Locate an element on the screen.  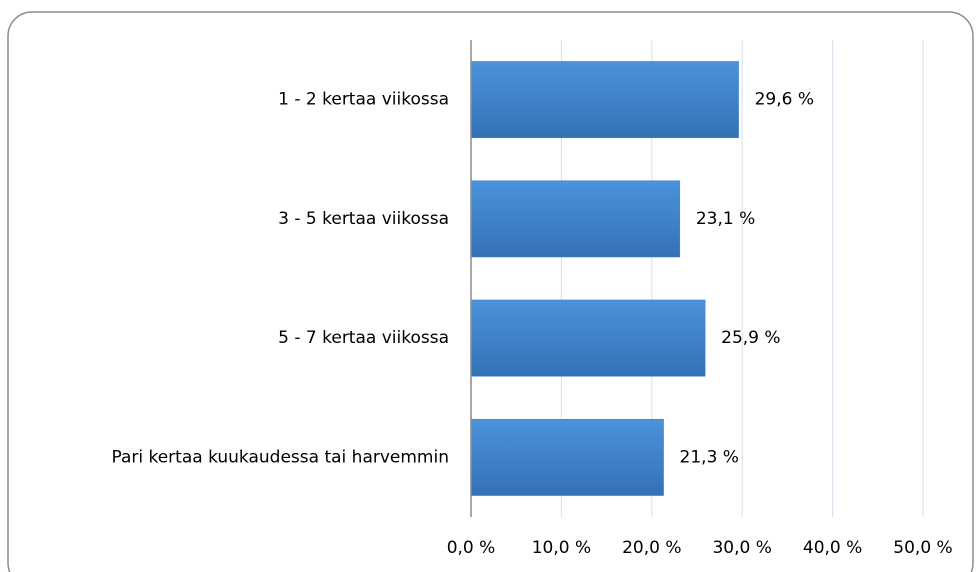
x-tick-label: 50,0 % is located at coordinates (922, 548).